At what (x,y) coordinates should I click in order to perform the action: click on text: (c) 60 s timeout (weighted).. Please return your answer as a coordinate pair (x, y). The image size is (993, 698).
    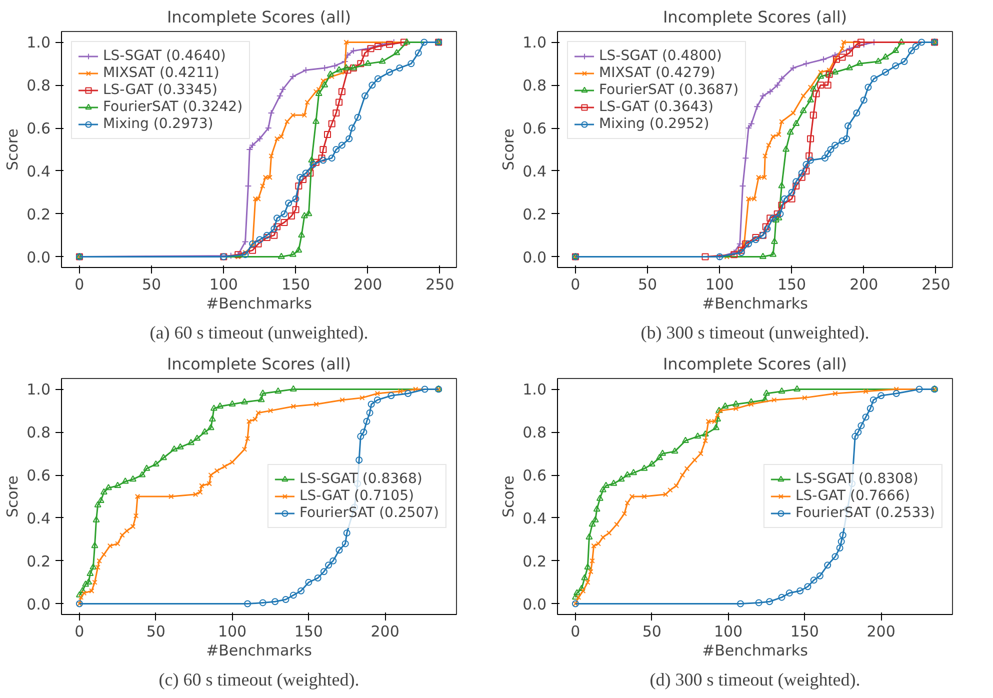
    Looking at the image, I should click on (259, 680).